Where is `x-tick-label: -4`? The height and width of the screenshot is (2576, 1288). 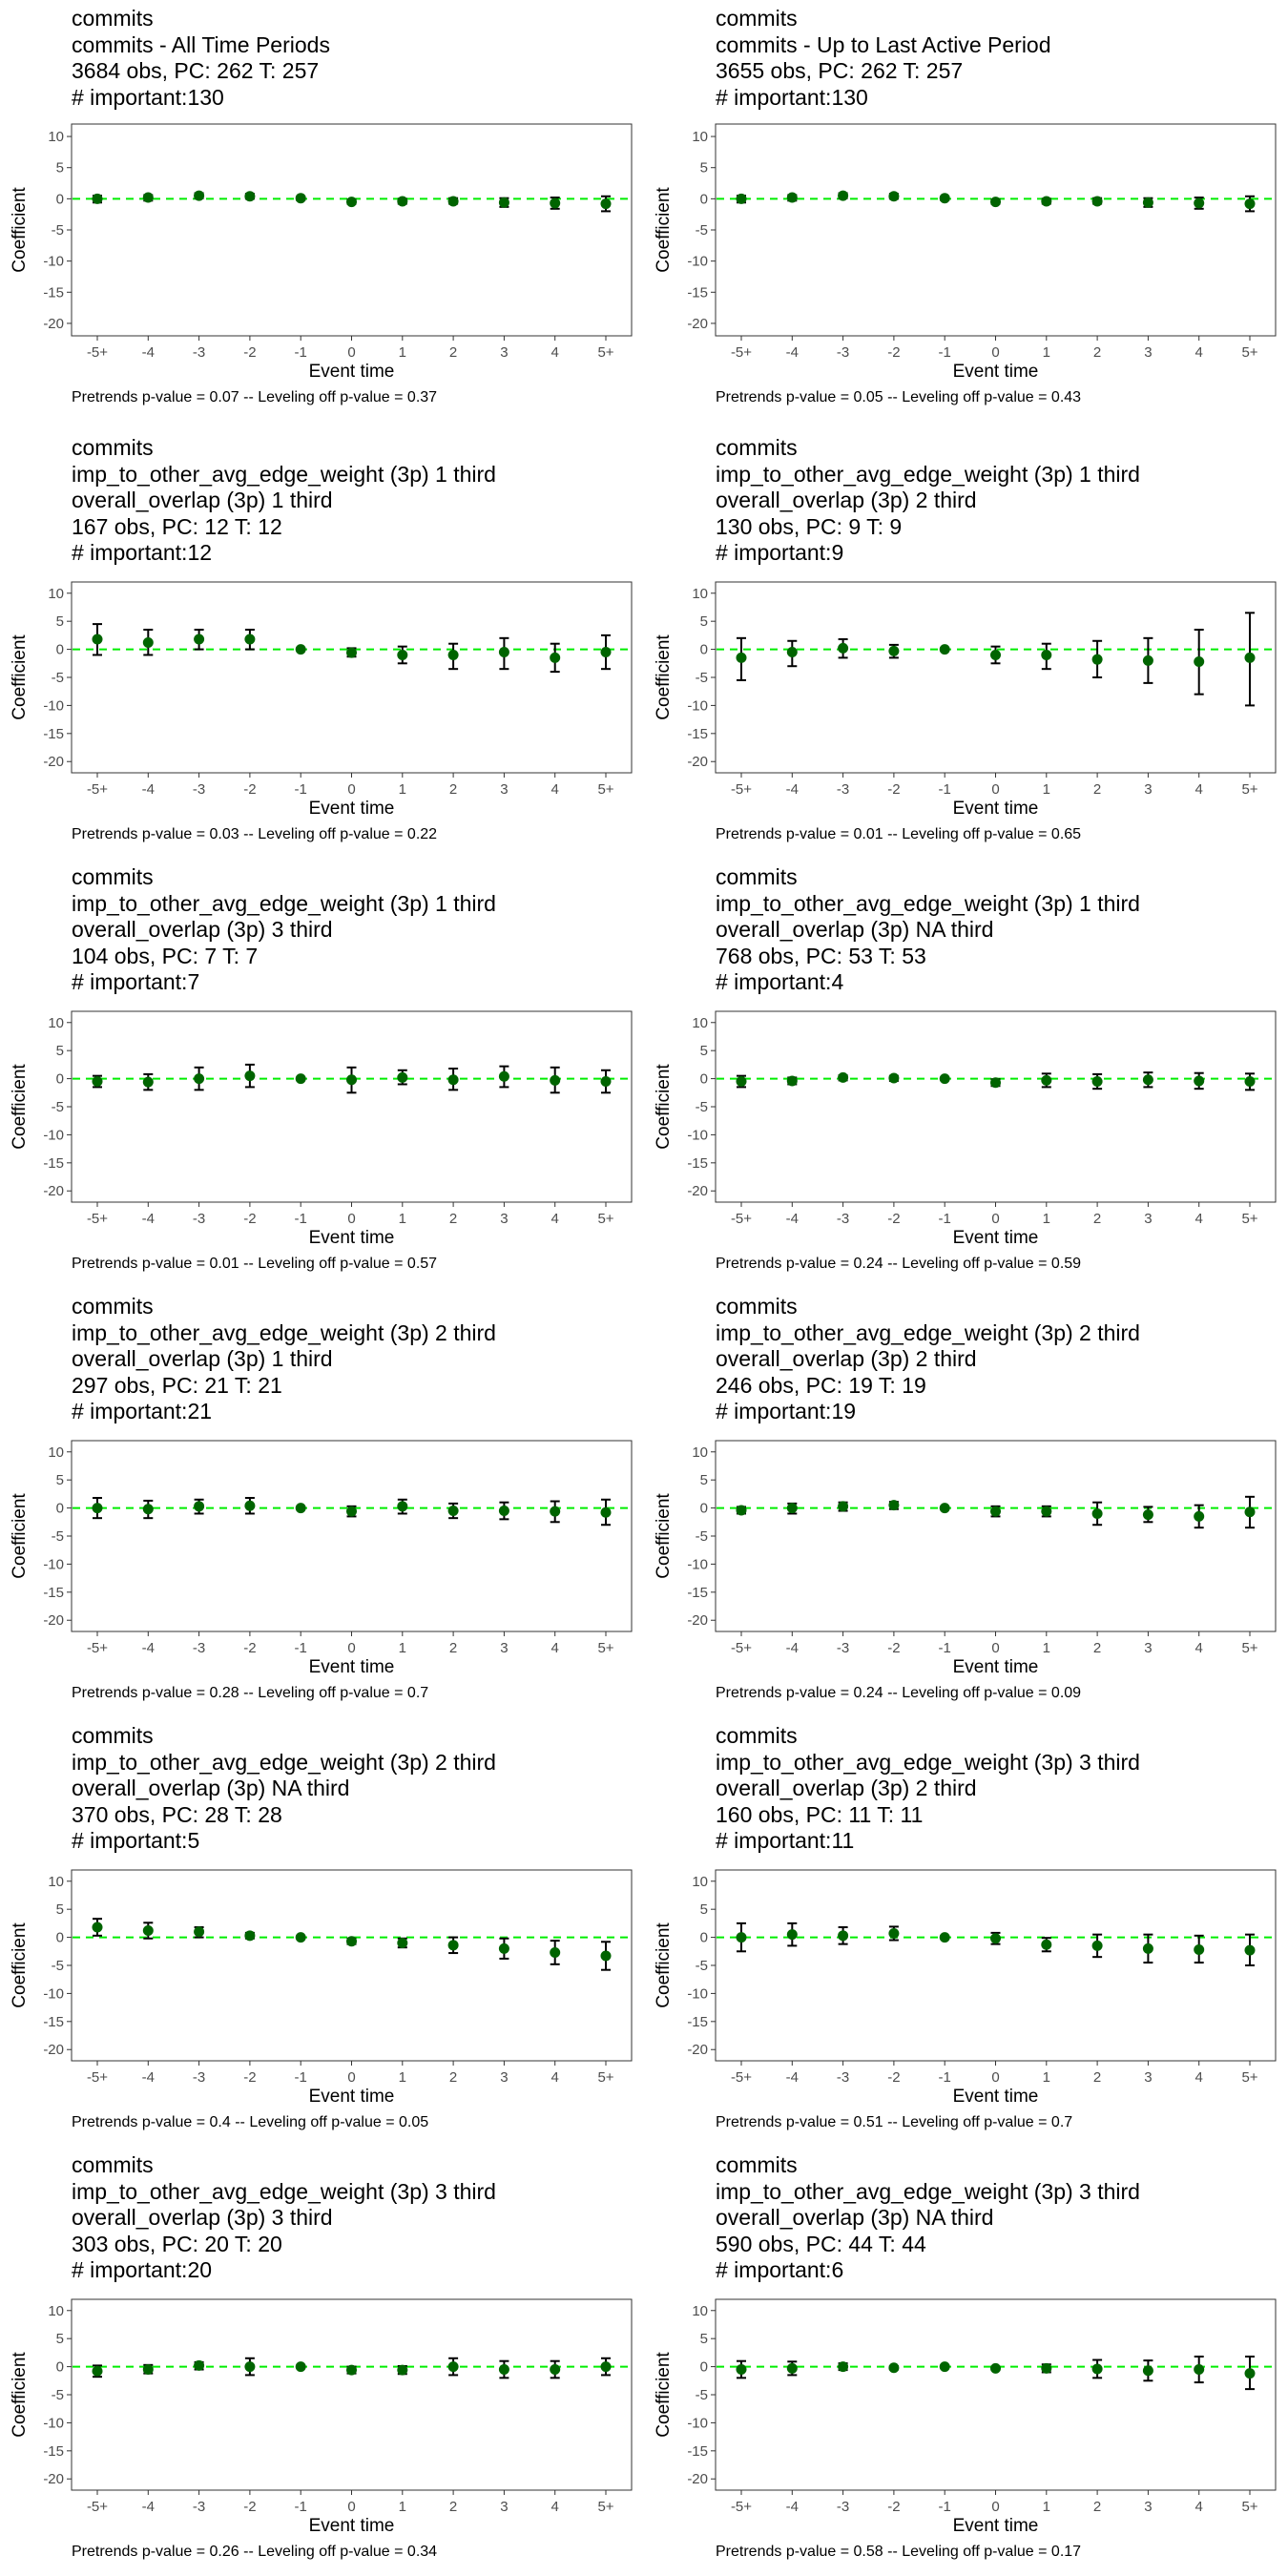
x-tick-label: -4 is located at coordinates (792, 2077).